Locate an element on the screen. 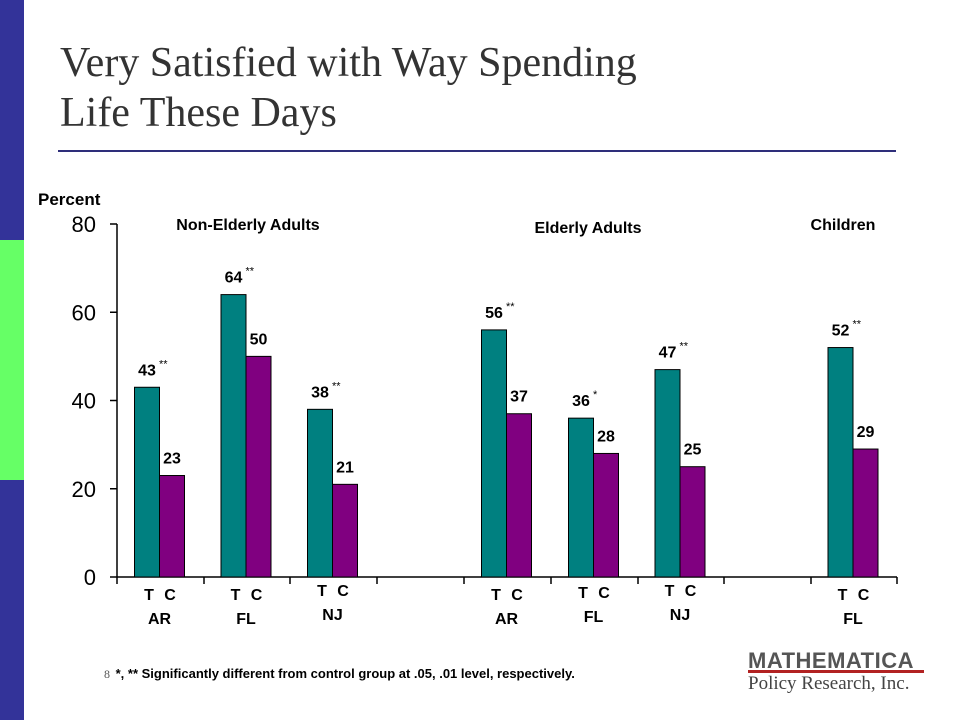  slide-title-line-1: Very Satisfied with Way Spending is located at coordinates (348, 63).